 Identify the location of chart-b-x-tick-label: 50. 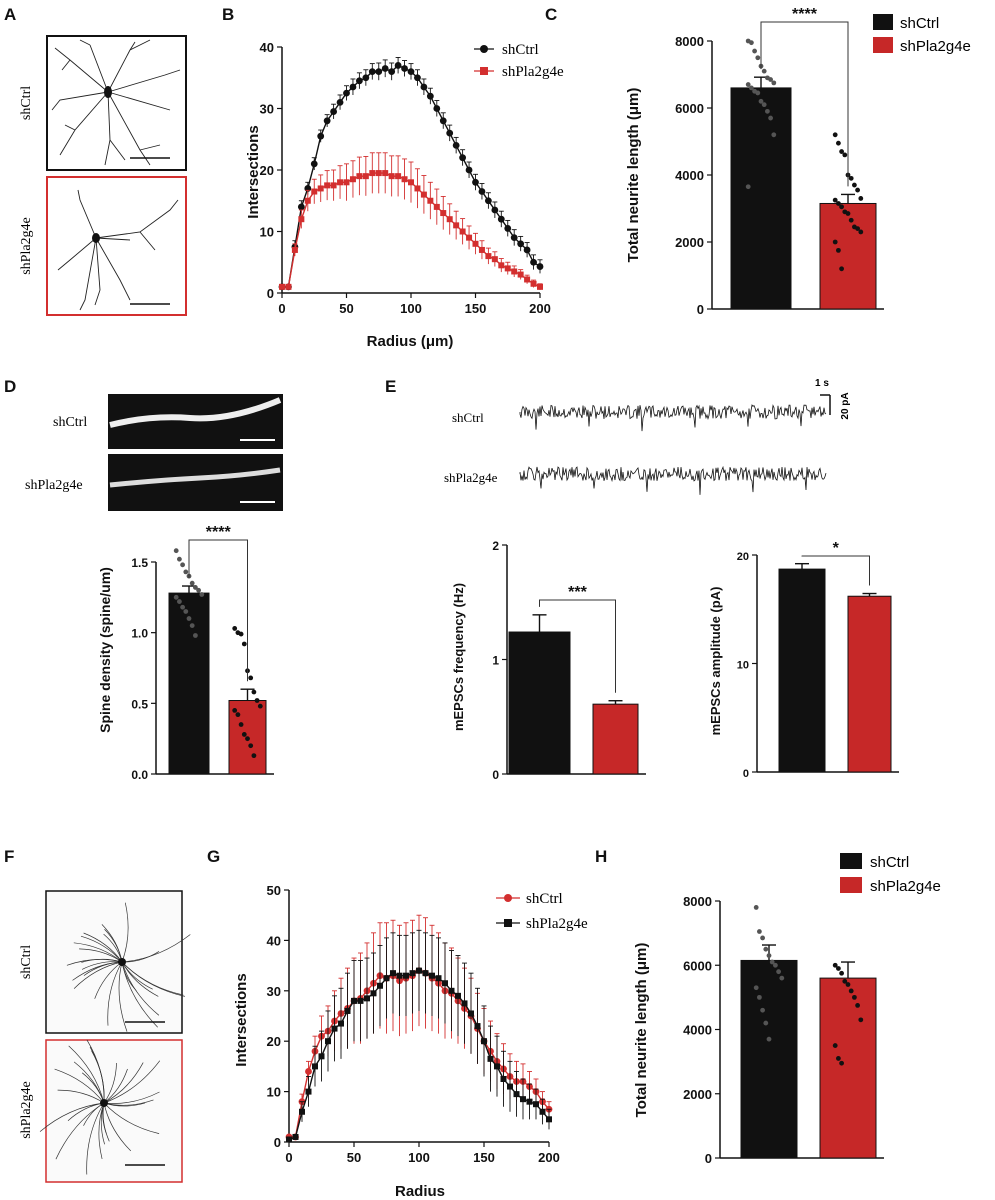
(346, 308).